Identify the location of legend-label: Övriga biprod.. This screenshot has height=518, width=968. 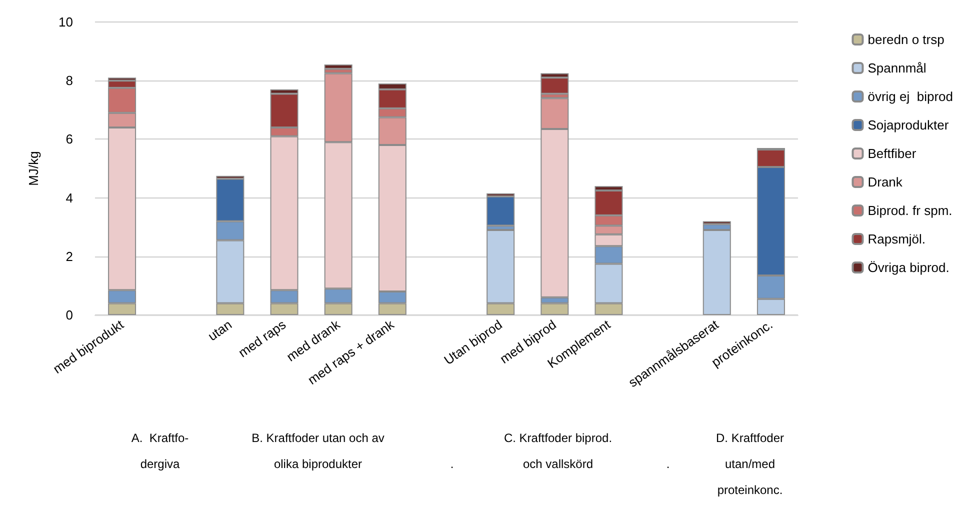
(909, 267).